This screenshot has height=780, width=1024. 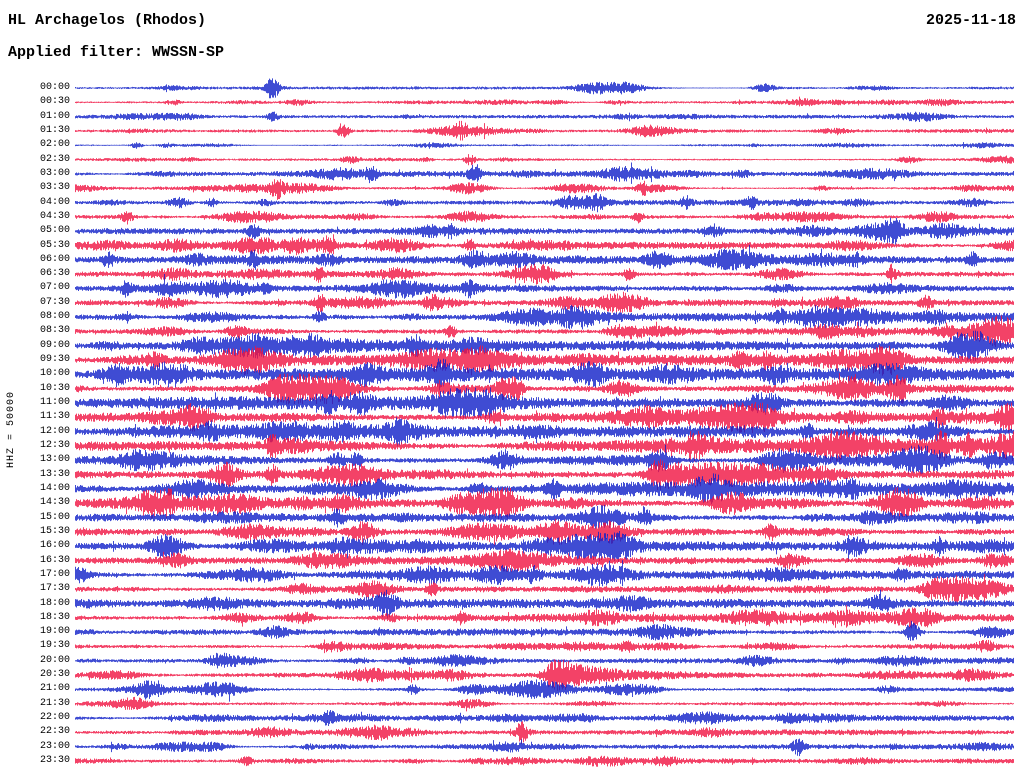 I want to click on trace-time-label: 09:30, so click(x=54, y=360).